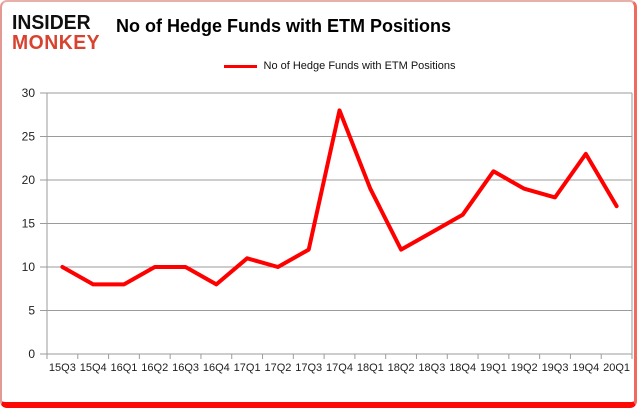 The image size is (637, 408). I want to click on x-tick-label: 17Q1, so click(247, 368).